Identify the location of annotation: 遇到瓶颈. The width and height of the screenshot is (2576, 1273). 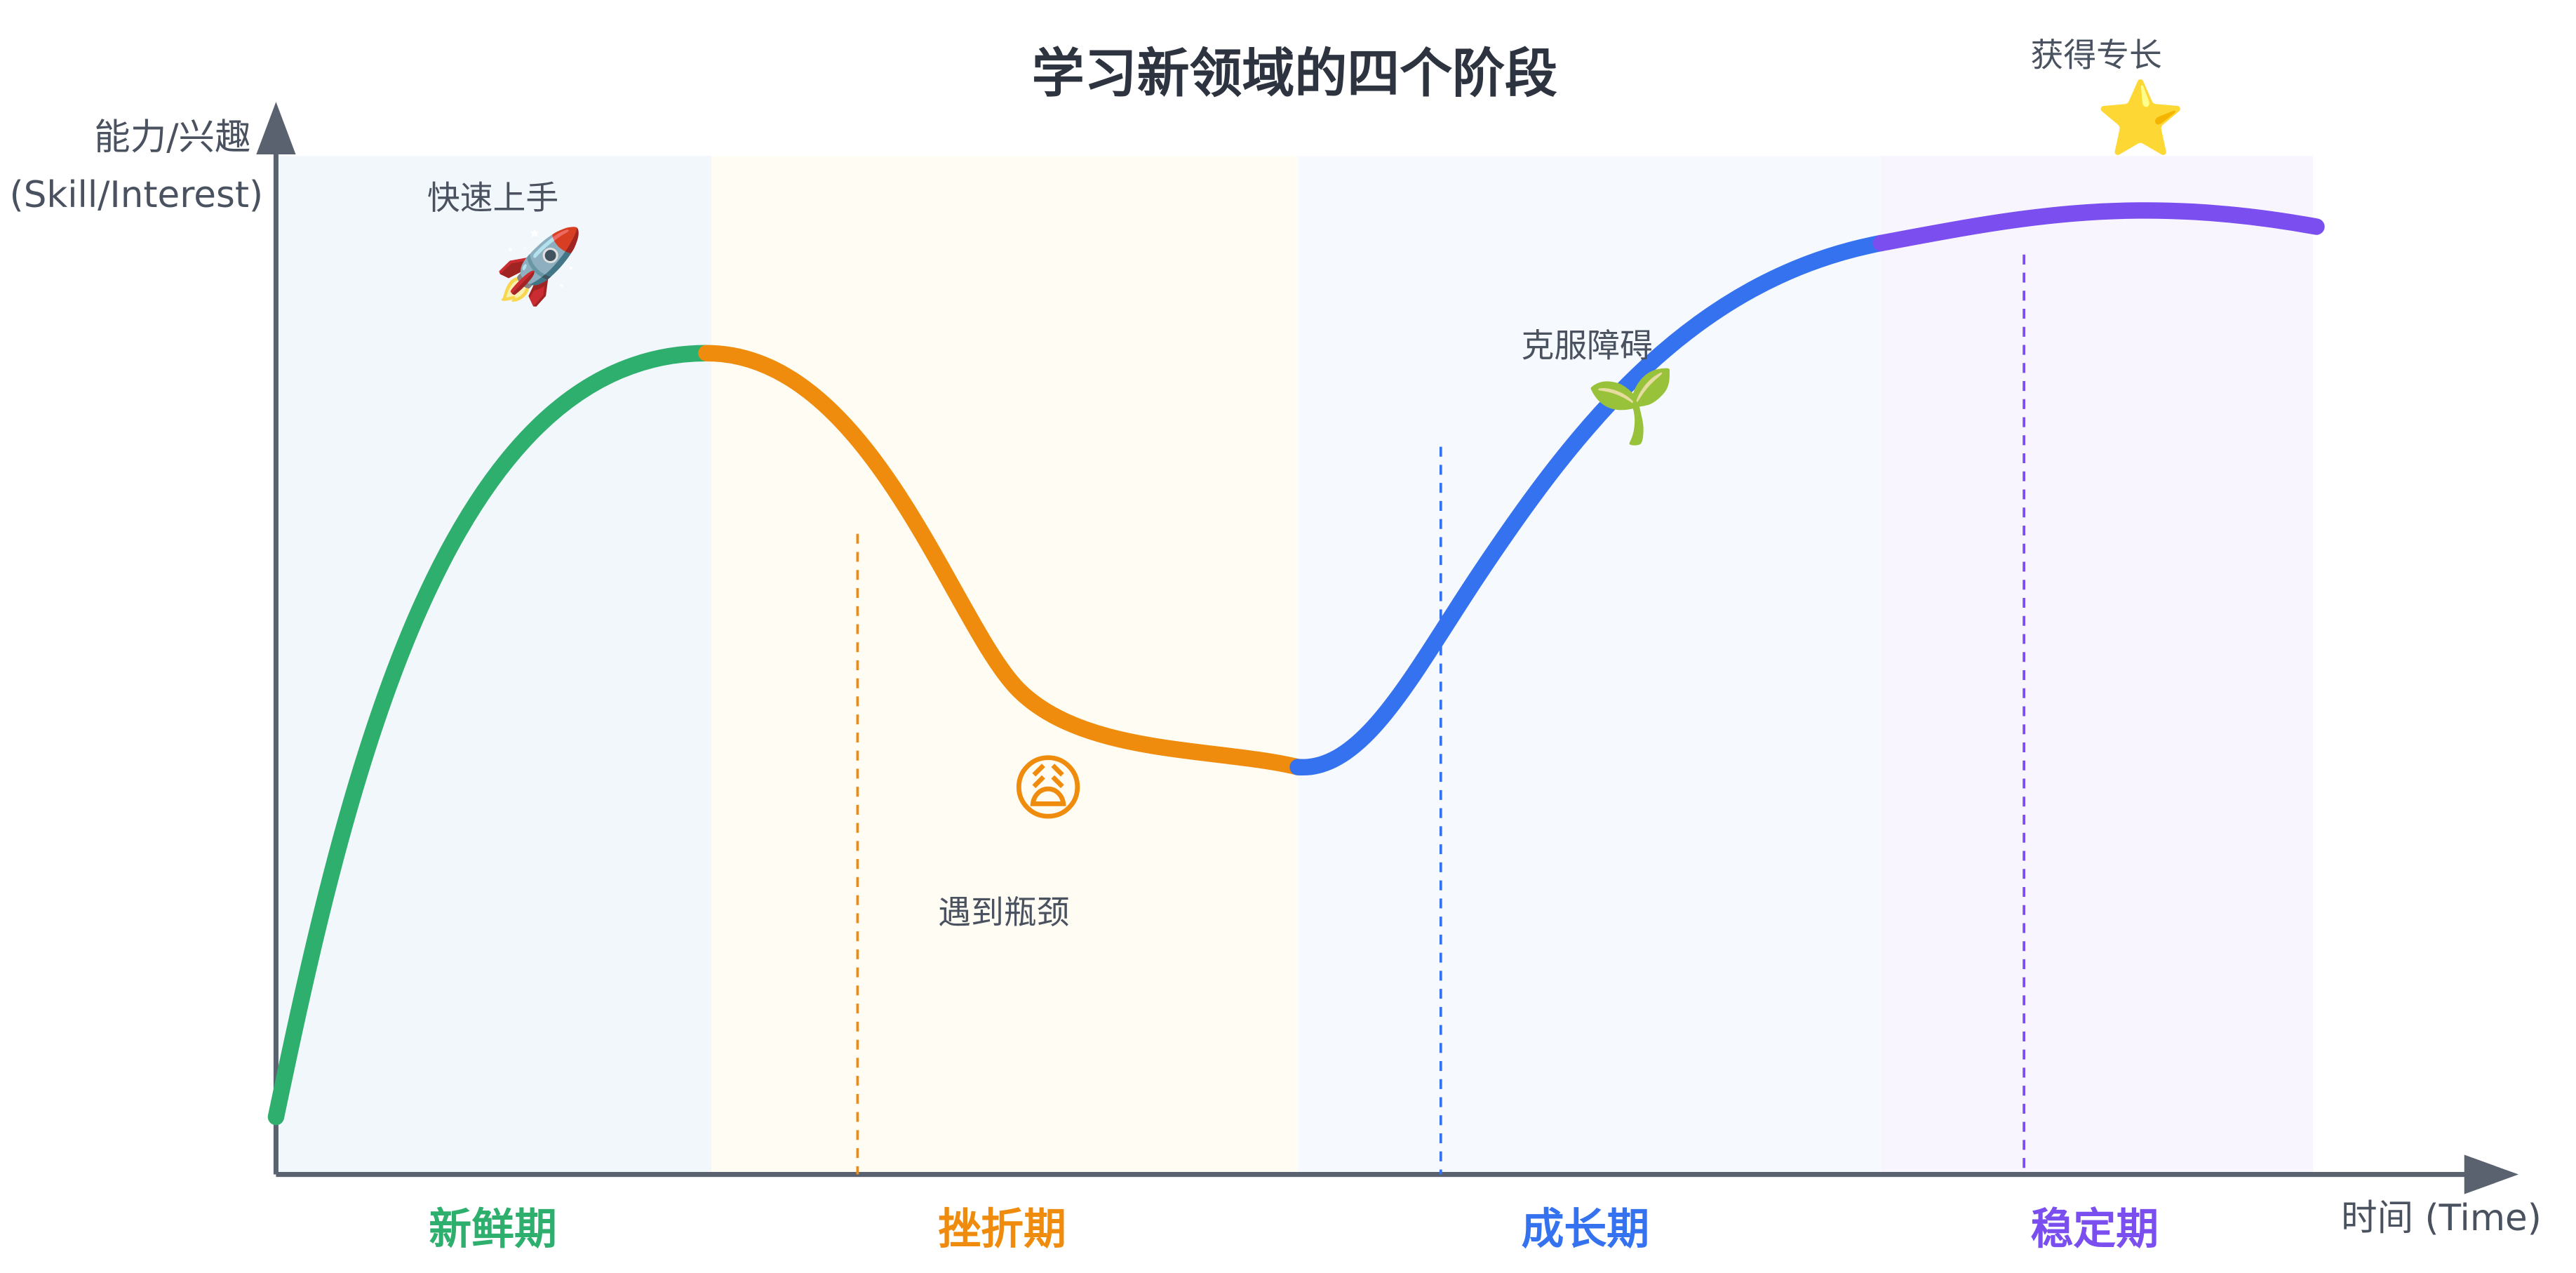
(1003, 913).